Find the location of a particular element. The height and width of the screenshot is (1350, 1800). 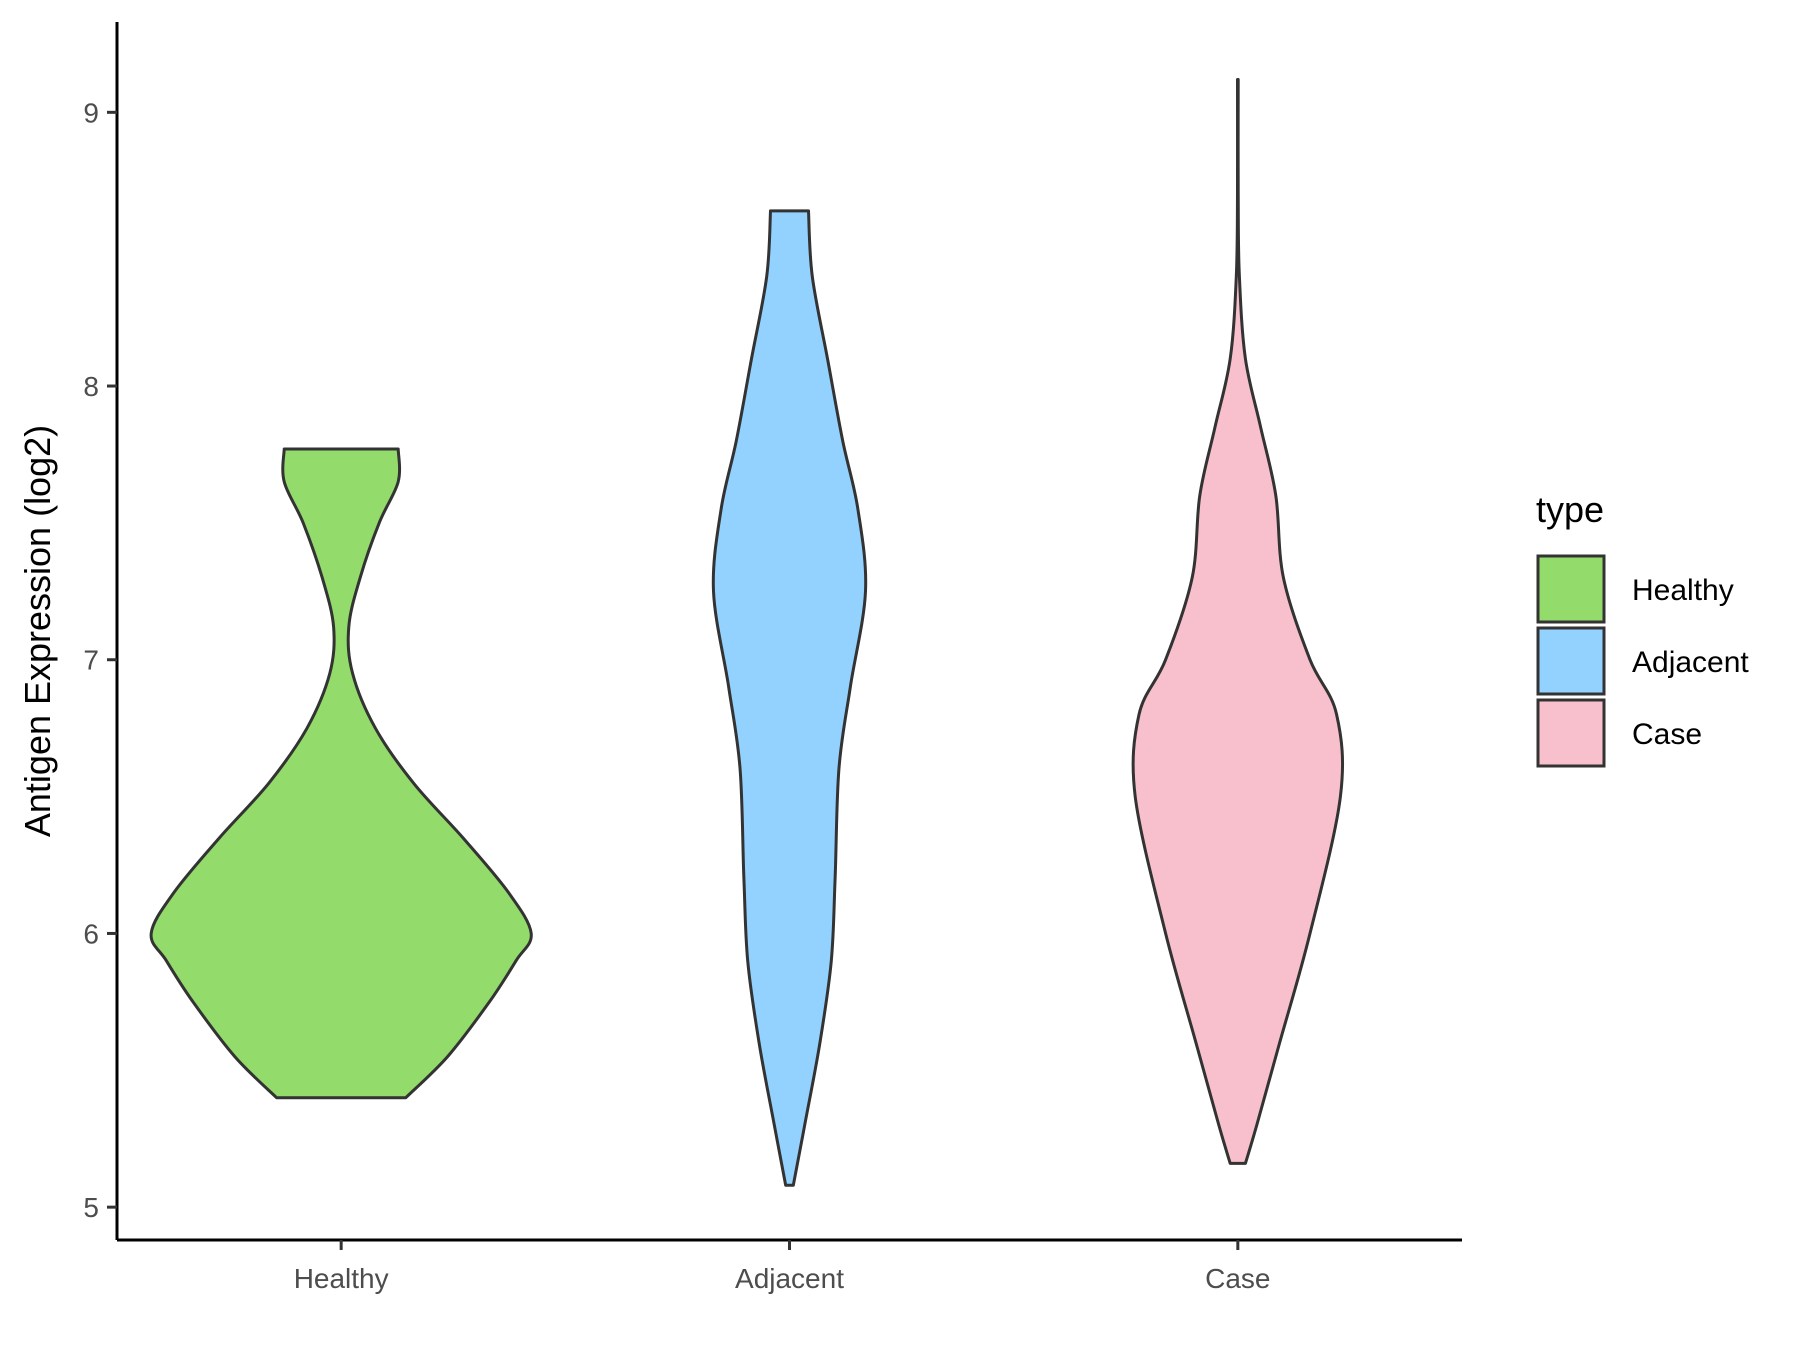

legend-title: type is located at coordinates (1570, 509).